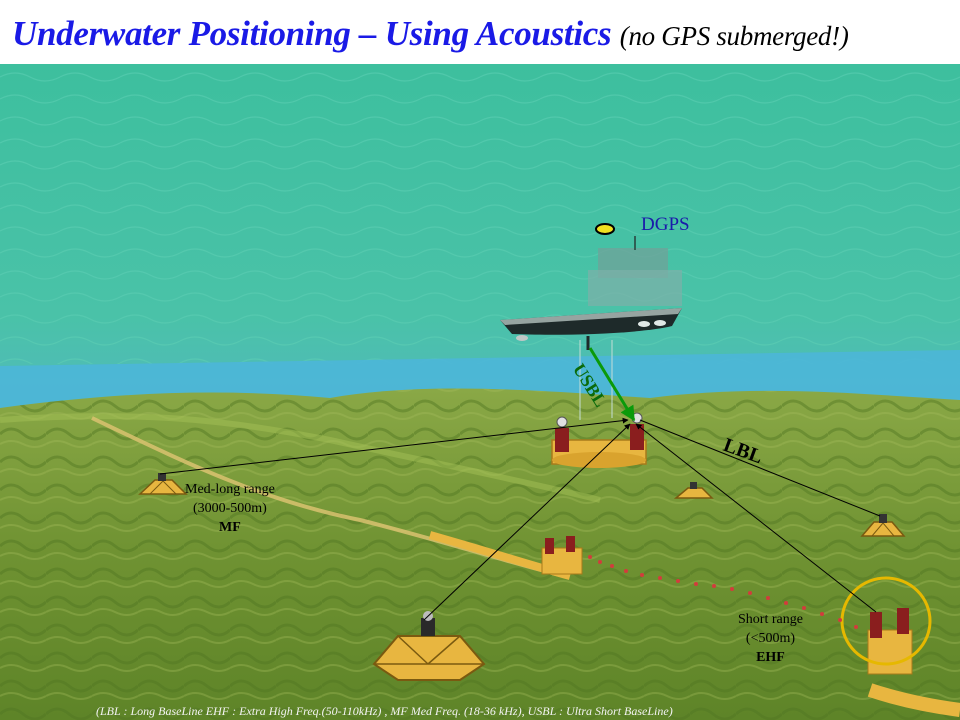 The height and width of the screenshot is (720, 960). I want to click on usbl-arrow, so click(612, 384).